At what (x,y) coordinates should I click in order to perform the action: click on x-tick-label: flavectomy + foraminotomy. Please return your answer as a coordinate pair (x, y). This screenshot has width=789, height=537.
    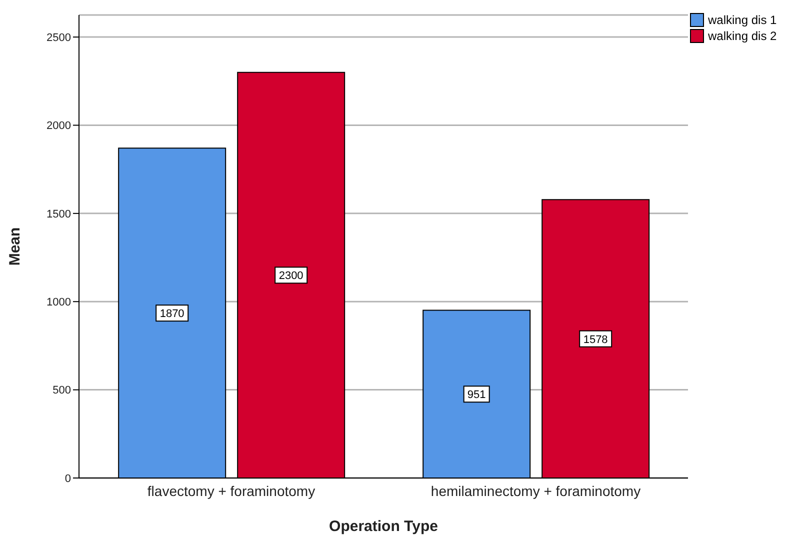
    Looking at the image, I should click on (231, 490).